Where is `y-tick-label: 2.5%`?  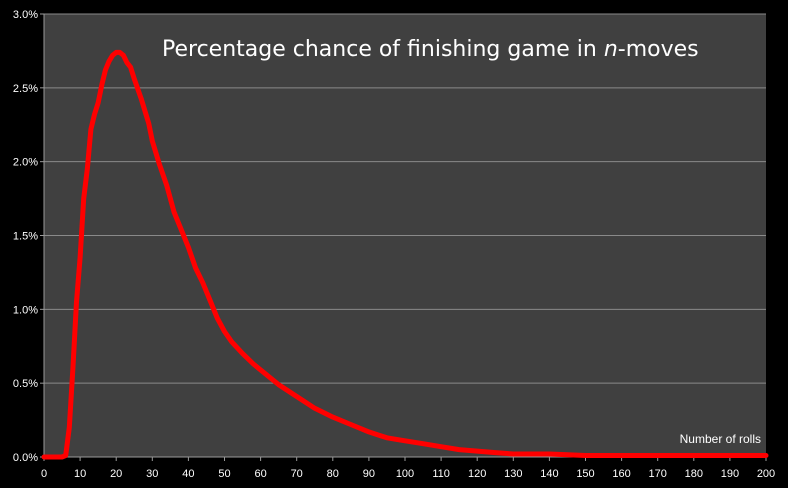 y-tick-label: 2.5% is located at coordinates (25, 89).